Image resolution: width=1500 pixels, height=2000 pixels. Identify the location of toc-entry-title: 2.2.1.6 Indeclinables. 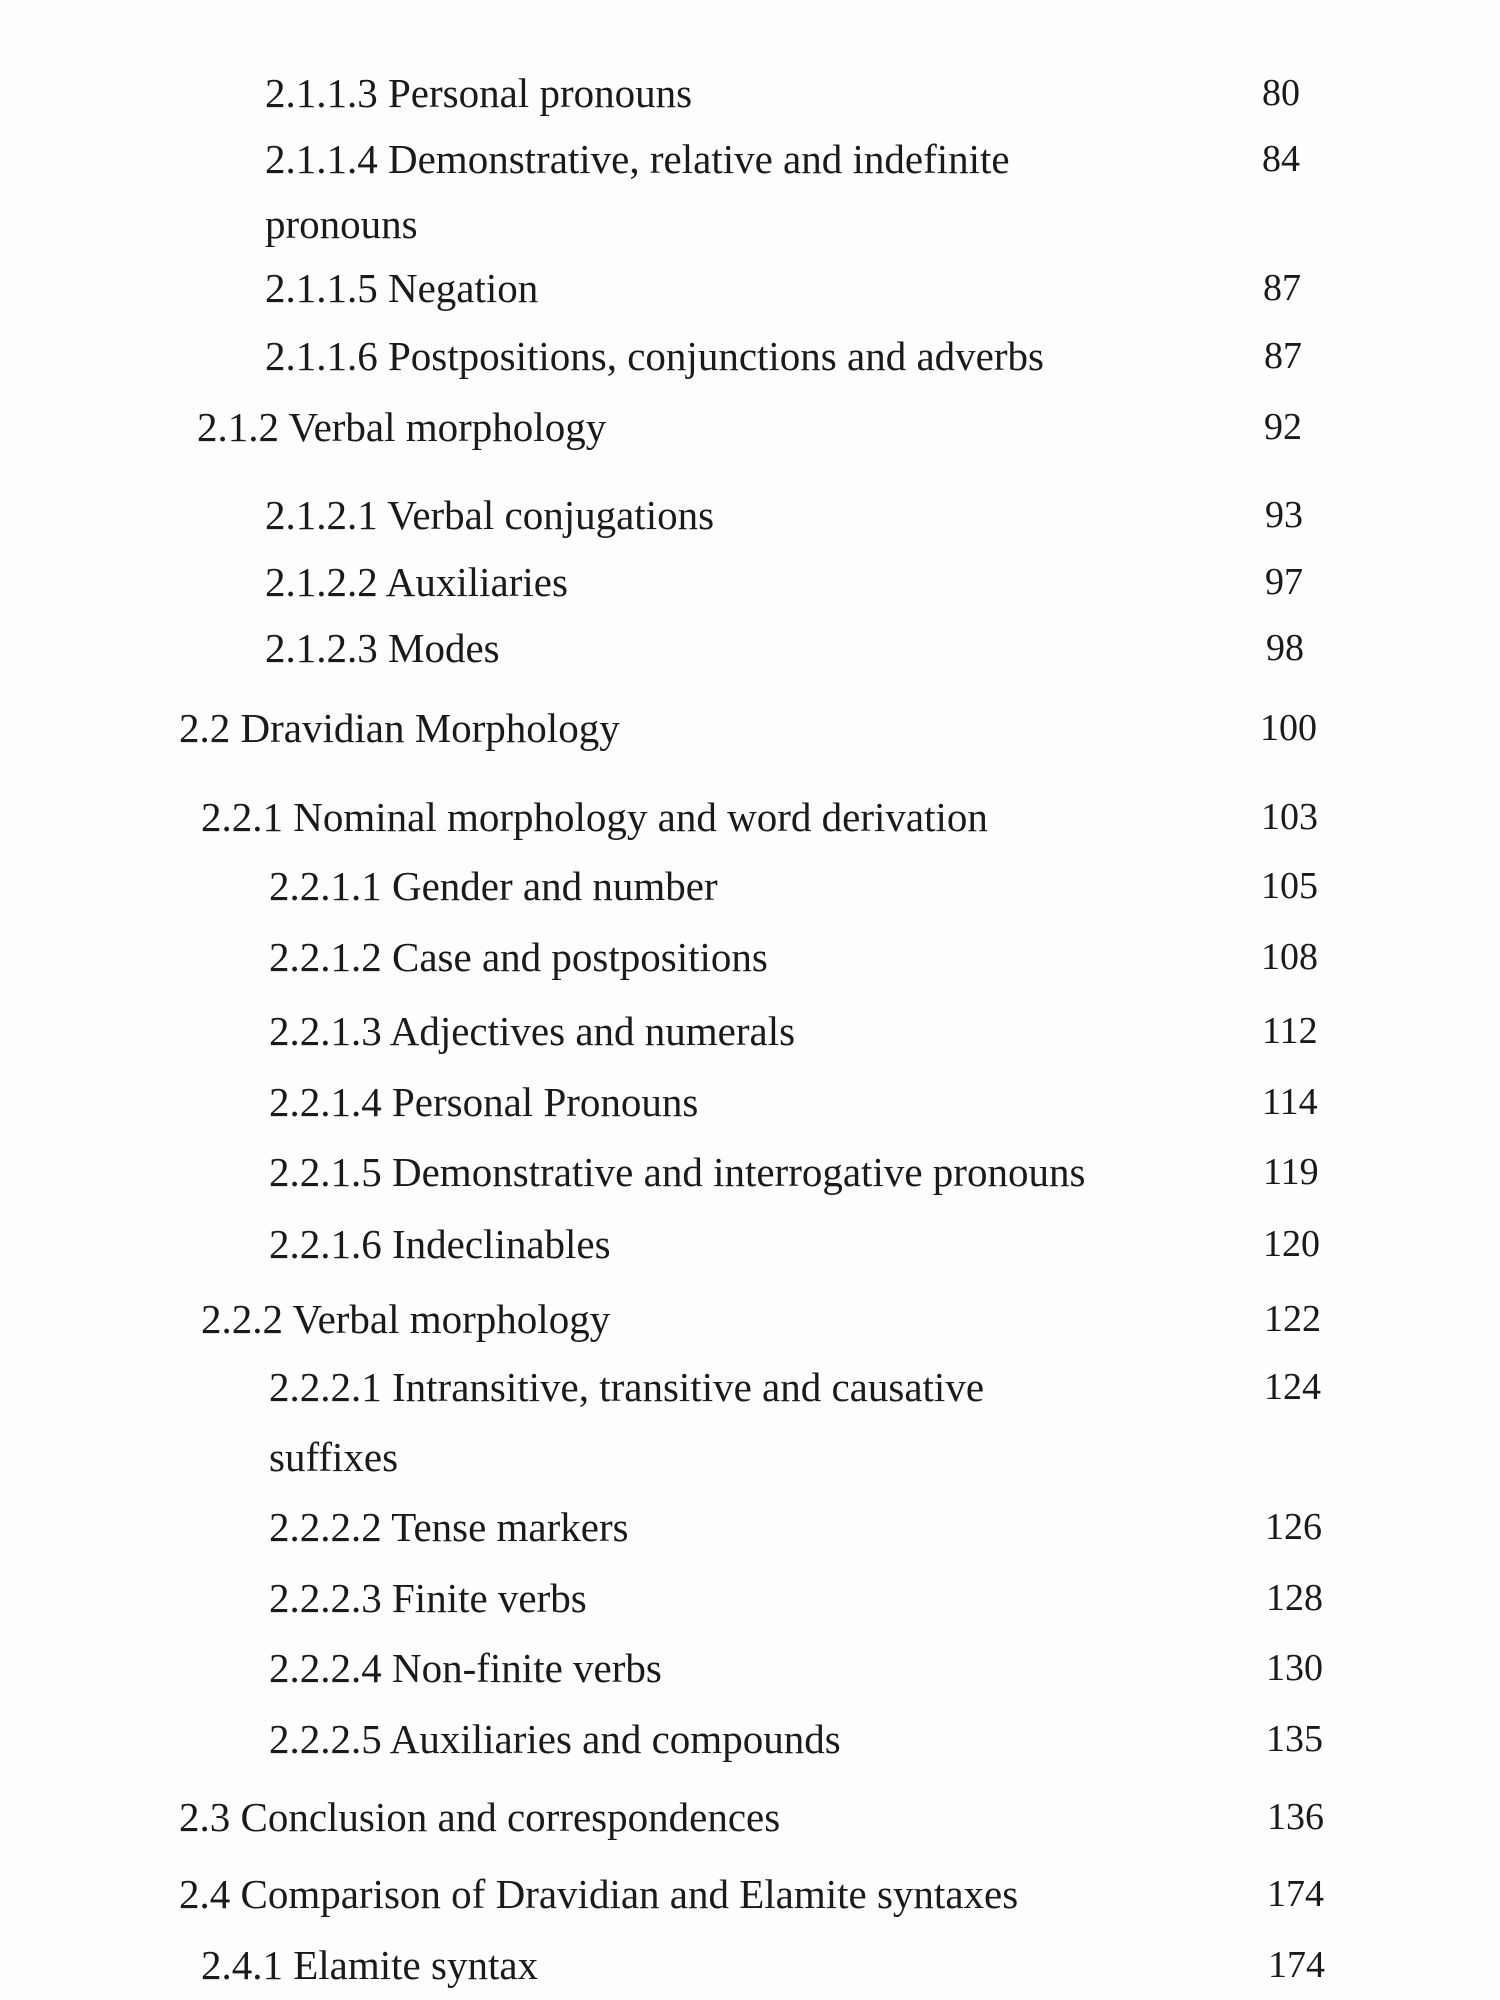
(440, 1244).